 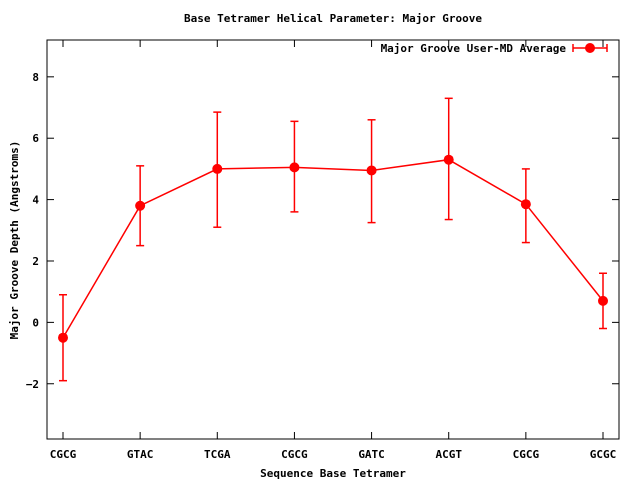 I want to click on legend-label: Major Groove User-MD Average, so click(x=474, y=48).